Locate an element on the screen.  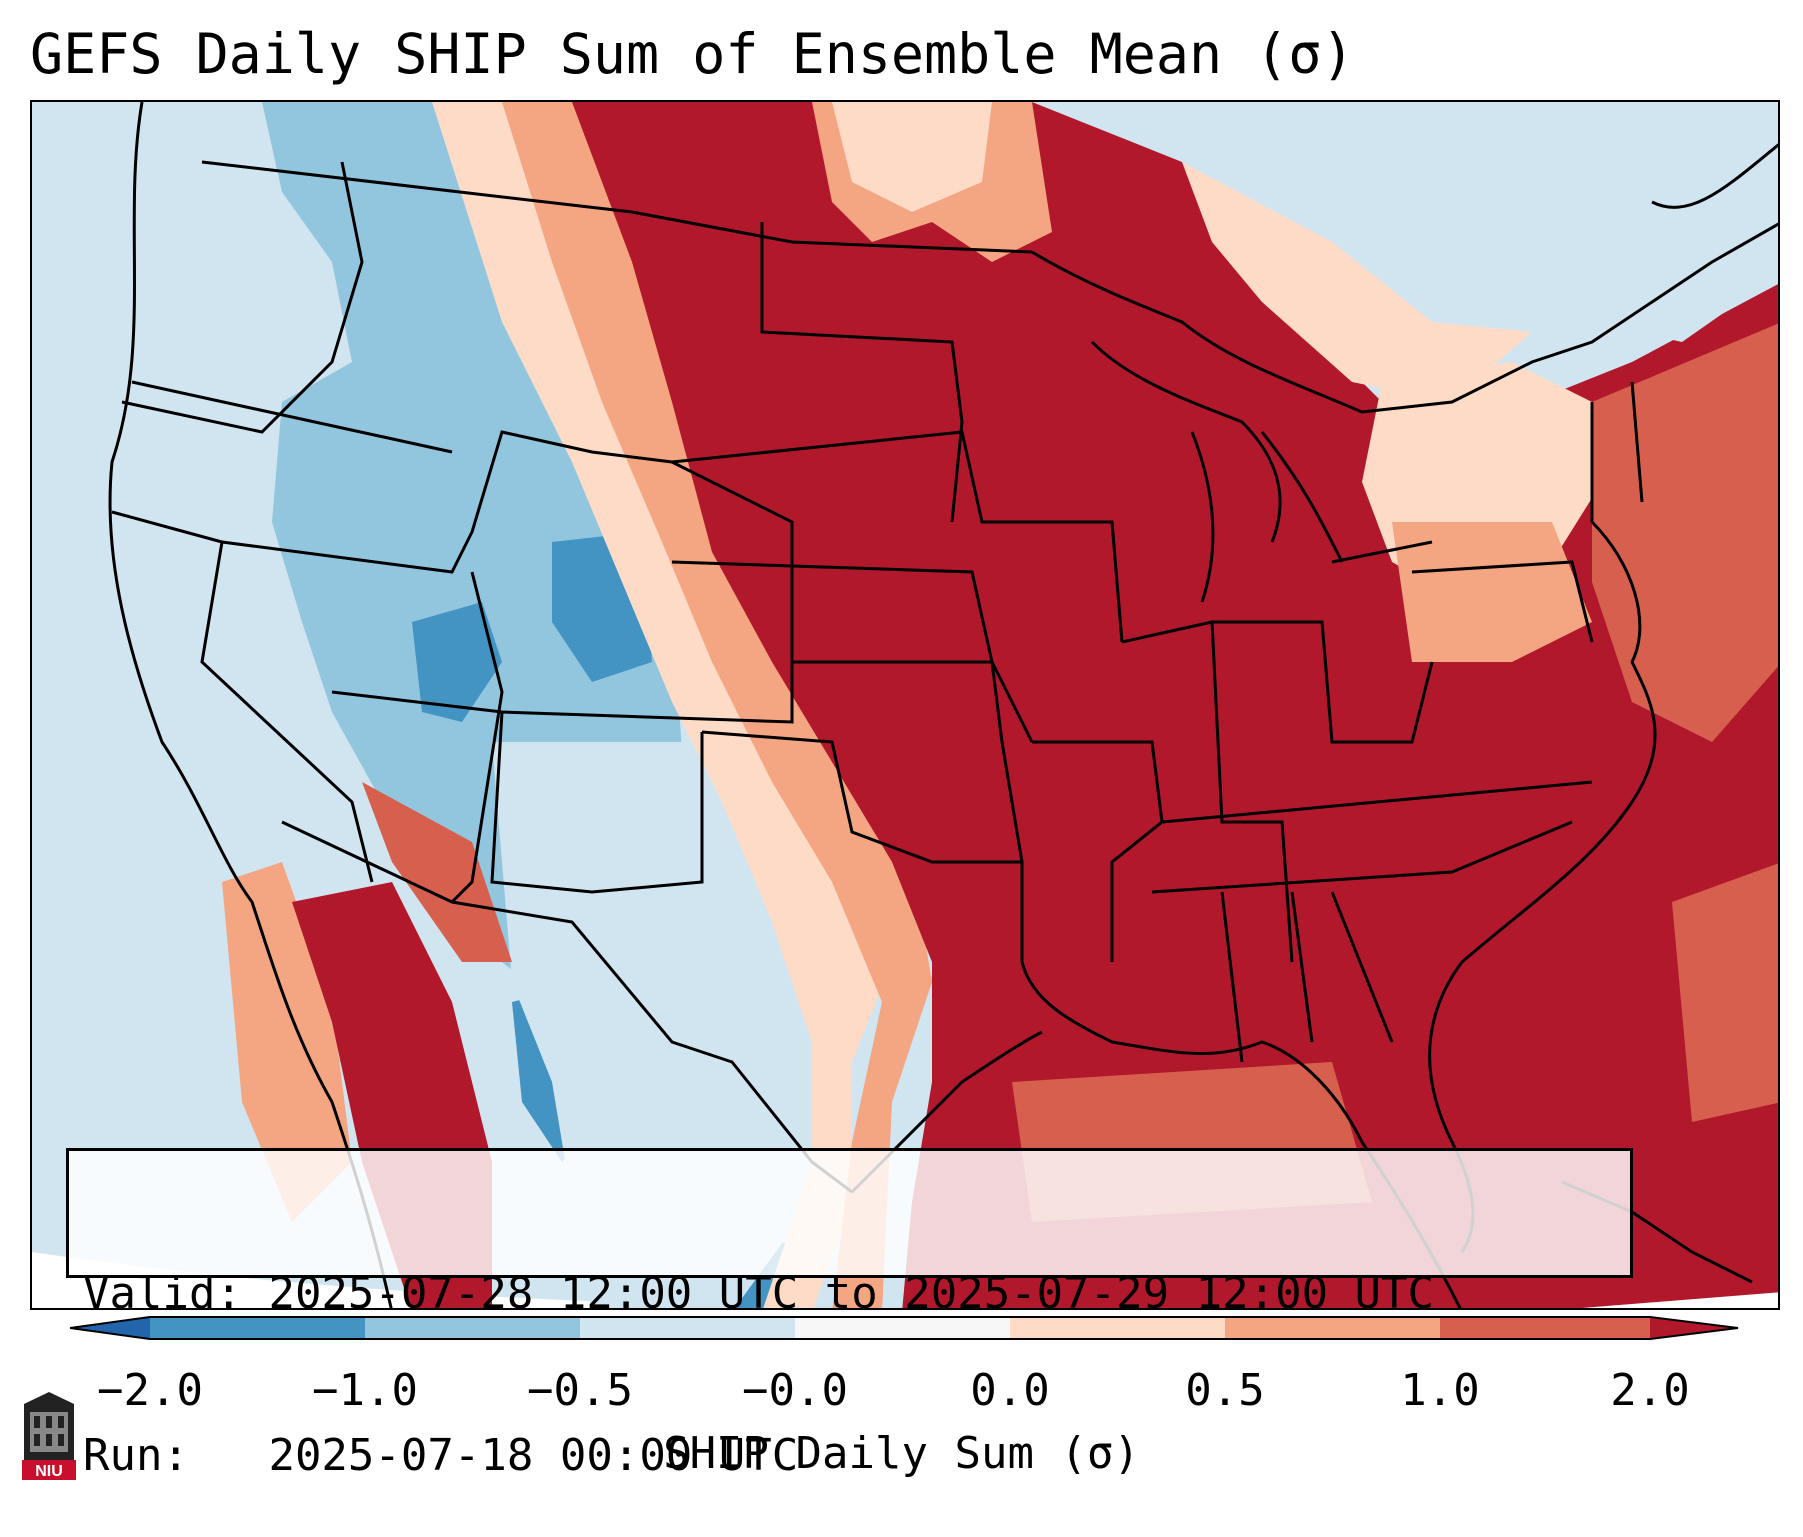
tick-label-3: −0.0 is located at coordinates (795, 1390).